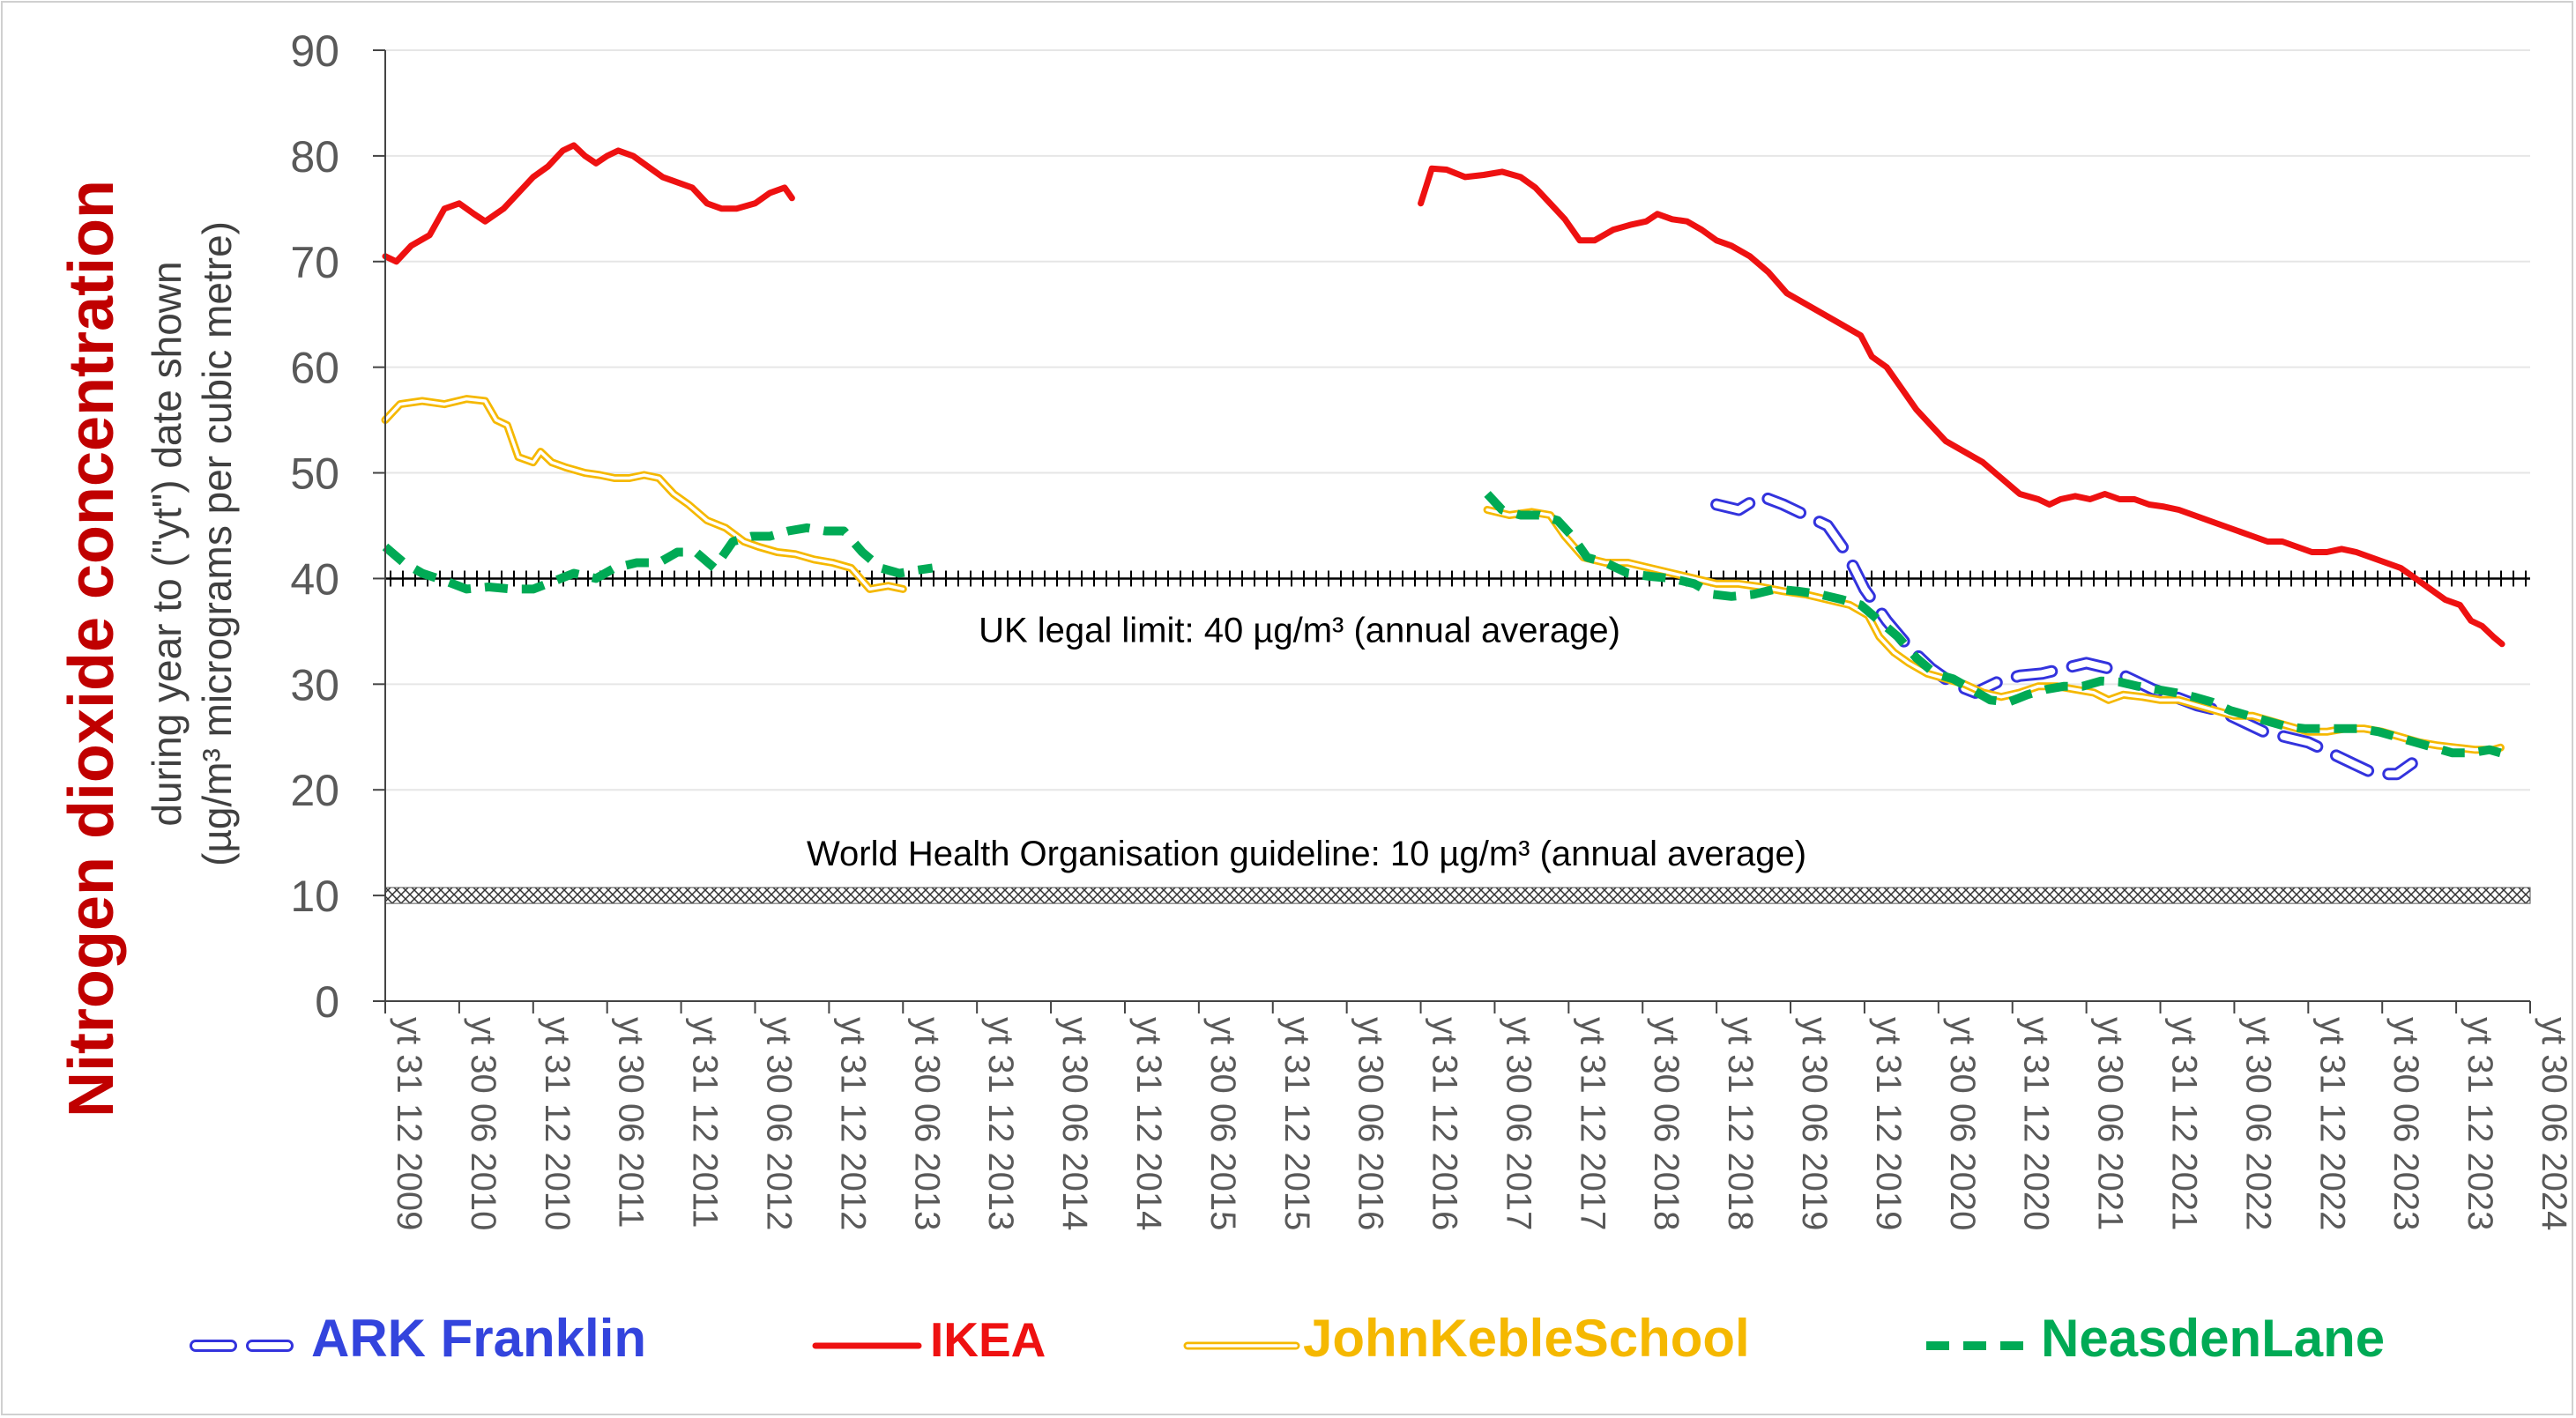 This screenshot has height=1418, width=2576. Describe the element at coordinates (409, 1123) in the screenshot. I see `x-tick-label: yt 31 12 2009` at that location.